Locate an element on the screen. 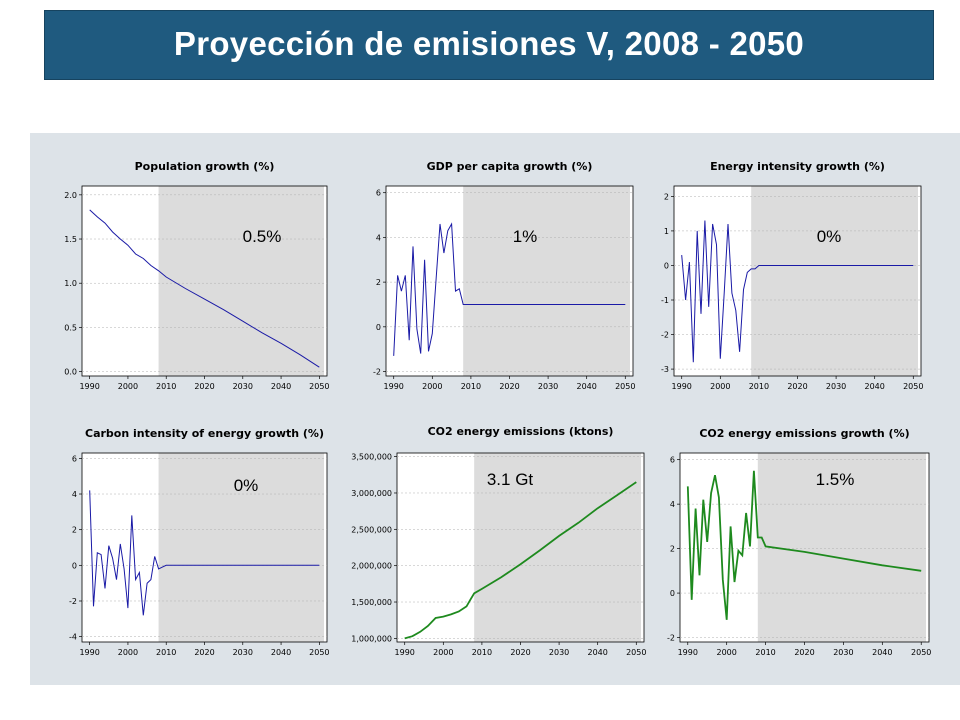  co2-ytick-label: 3,000,000 is located at coordinates (371, 493).